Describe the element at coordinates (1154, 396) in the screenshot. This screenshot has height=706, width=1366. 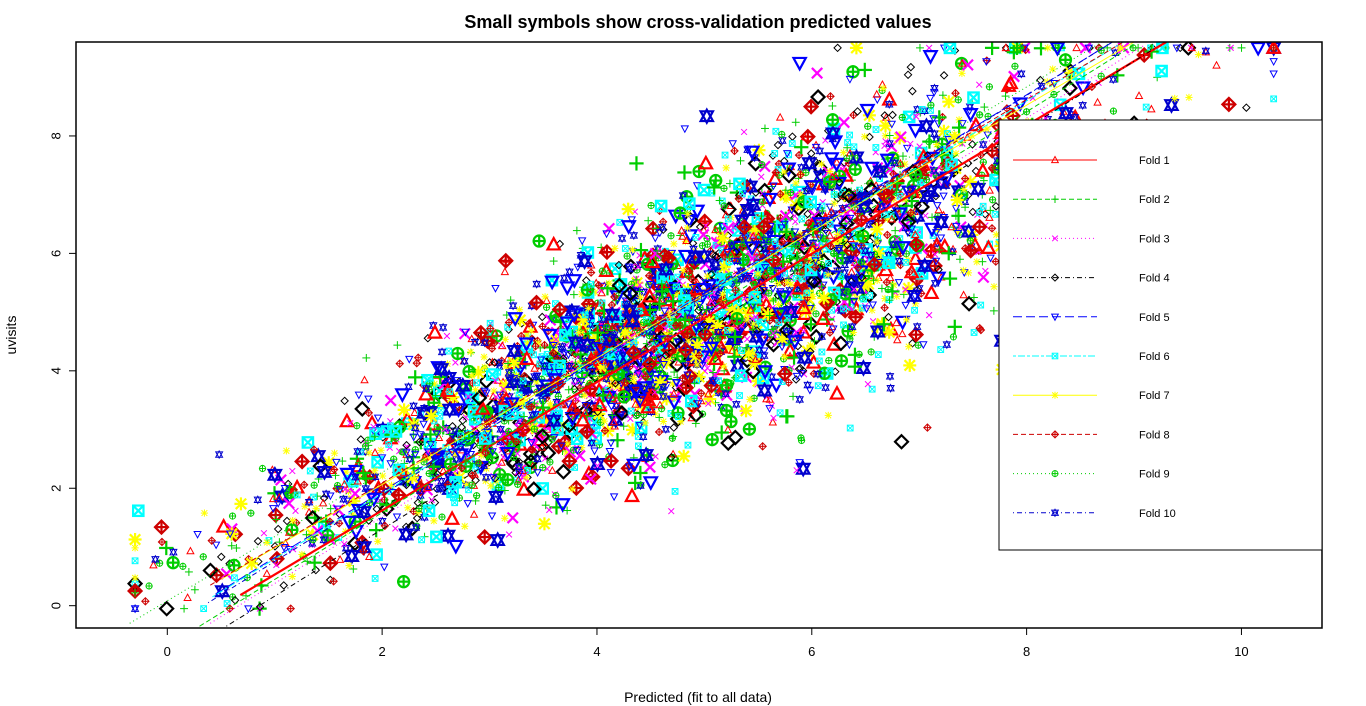
I see `legend-label: Fold 7` at that location.